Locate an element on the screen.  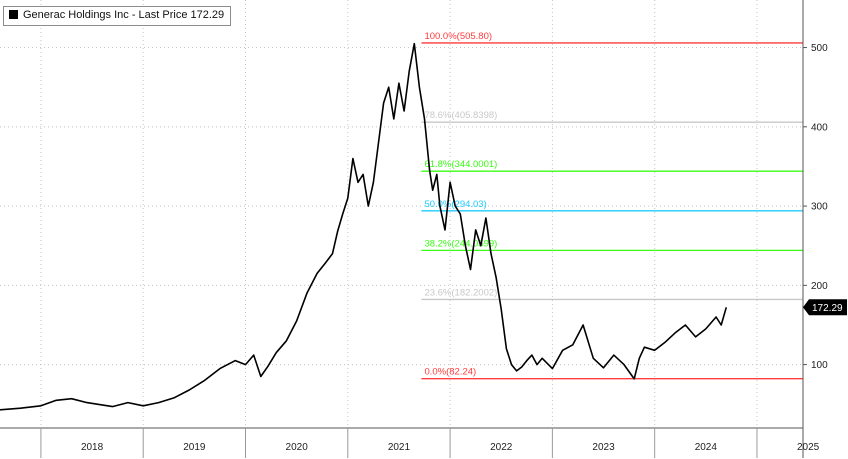
x-tick-label: 2021 is located at coordinates (399, 447).